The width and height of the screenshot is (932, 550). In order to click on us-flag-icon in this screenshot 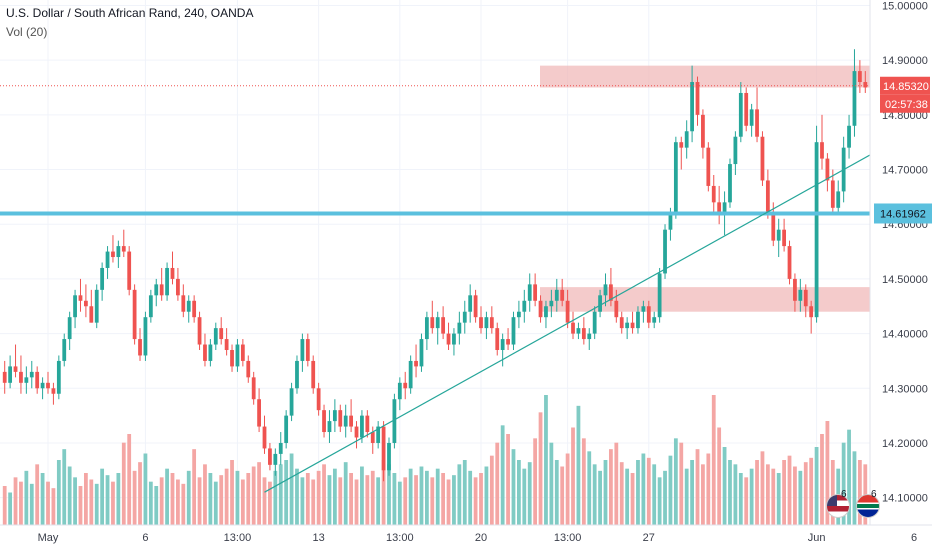, I will do `click(838, 506)`.